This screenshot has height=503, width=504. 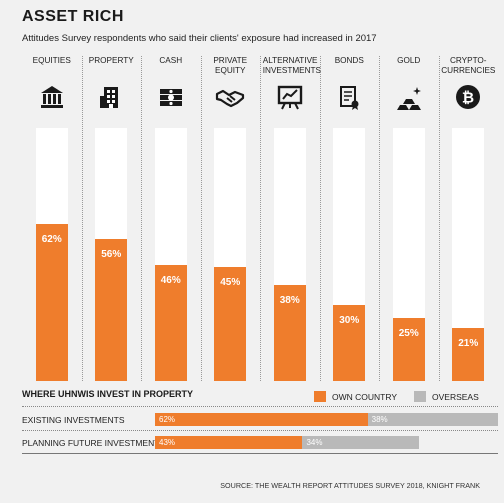 I want to click on bitcoin-icon: ₿, so click(x=468, y=97).